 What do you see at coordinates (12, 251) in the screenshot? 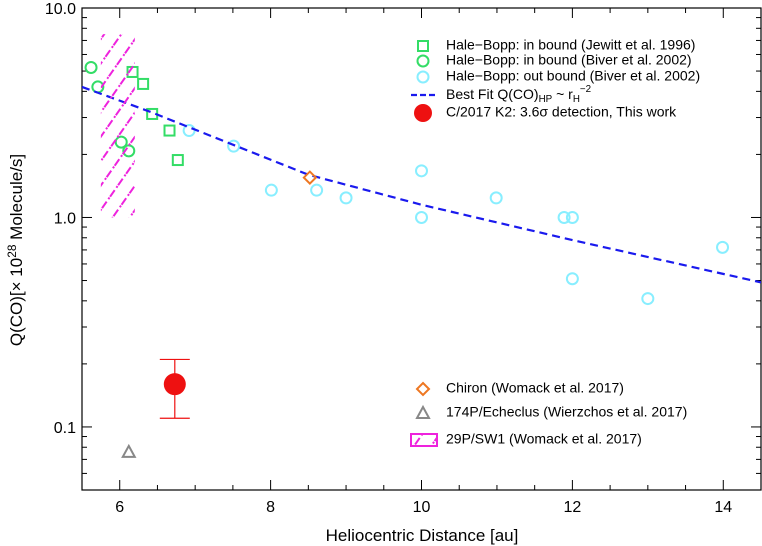
I see `text-part: 28` at bounding box center [12, 251].